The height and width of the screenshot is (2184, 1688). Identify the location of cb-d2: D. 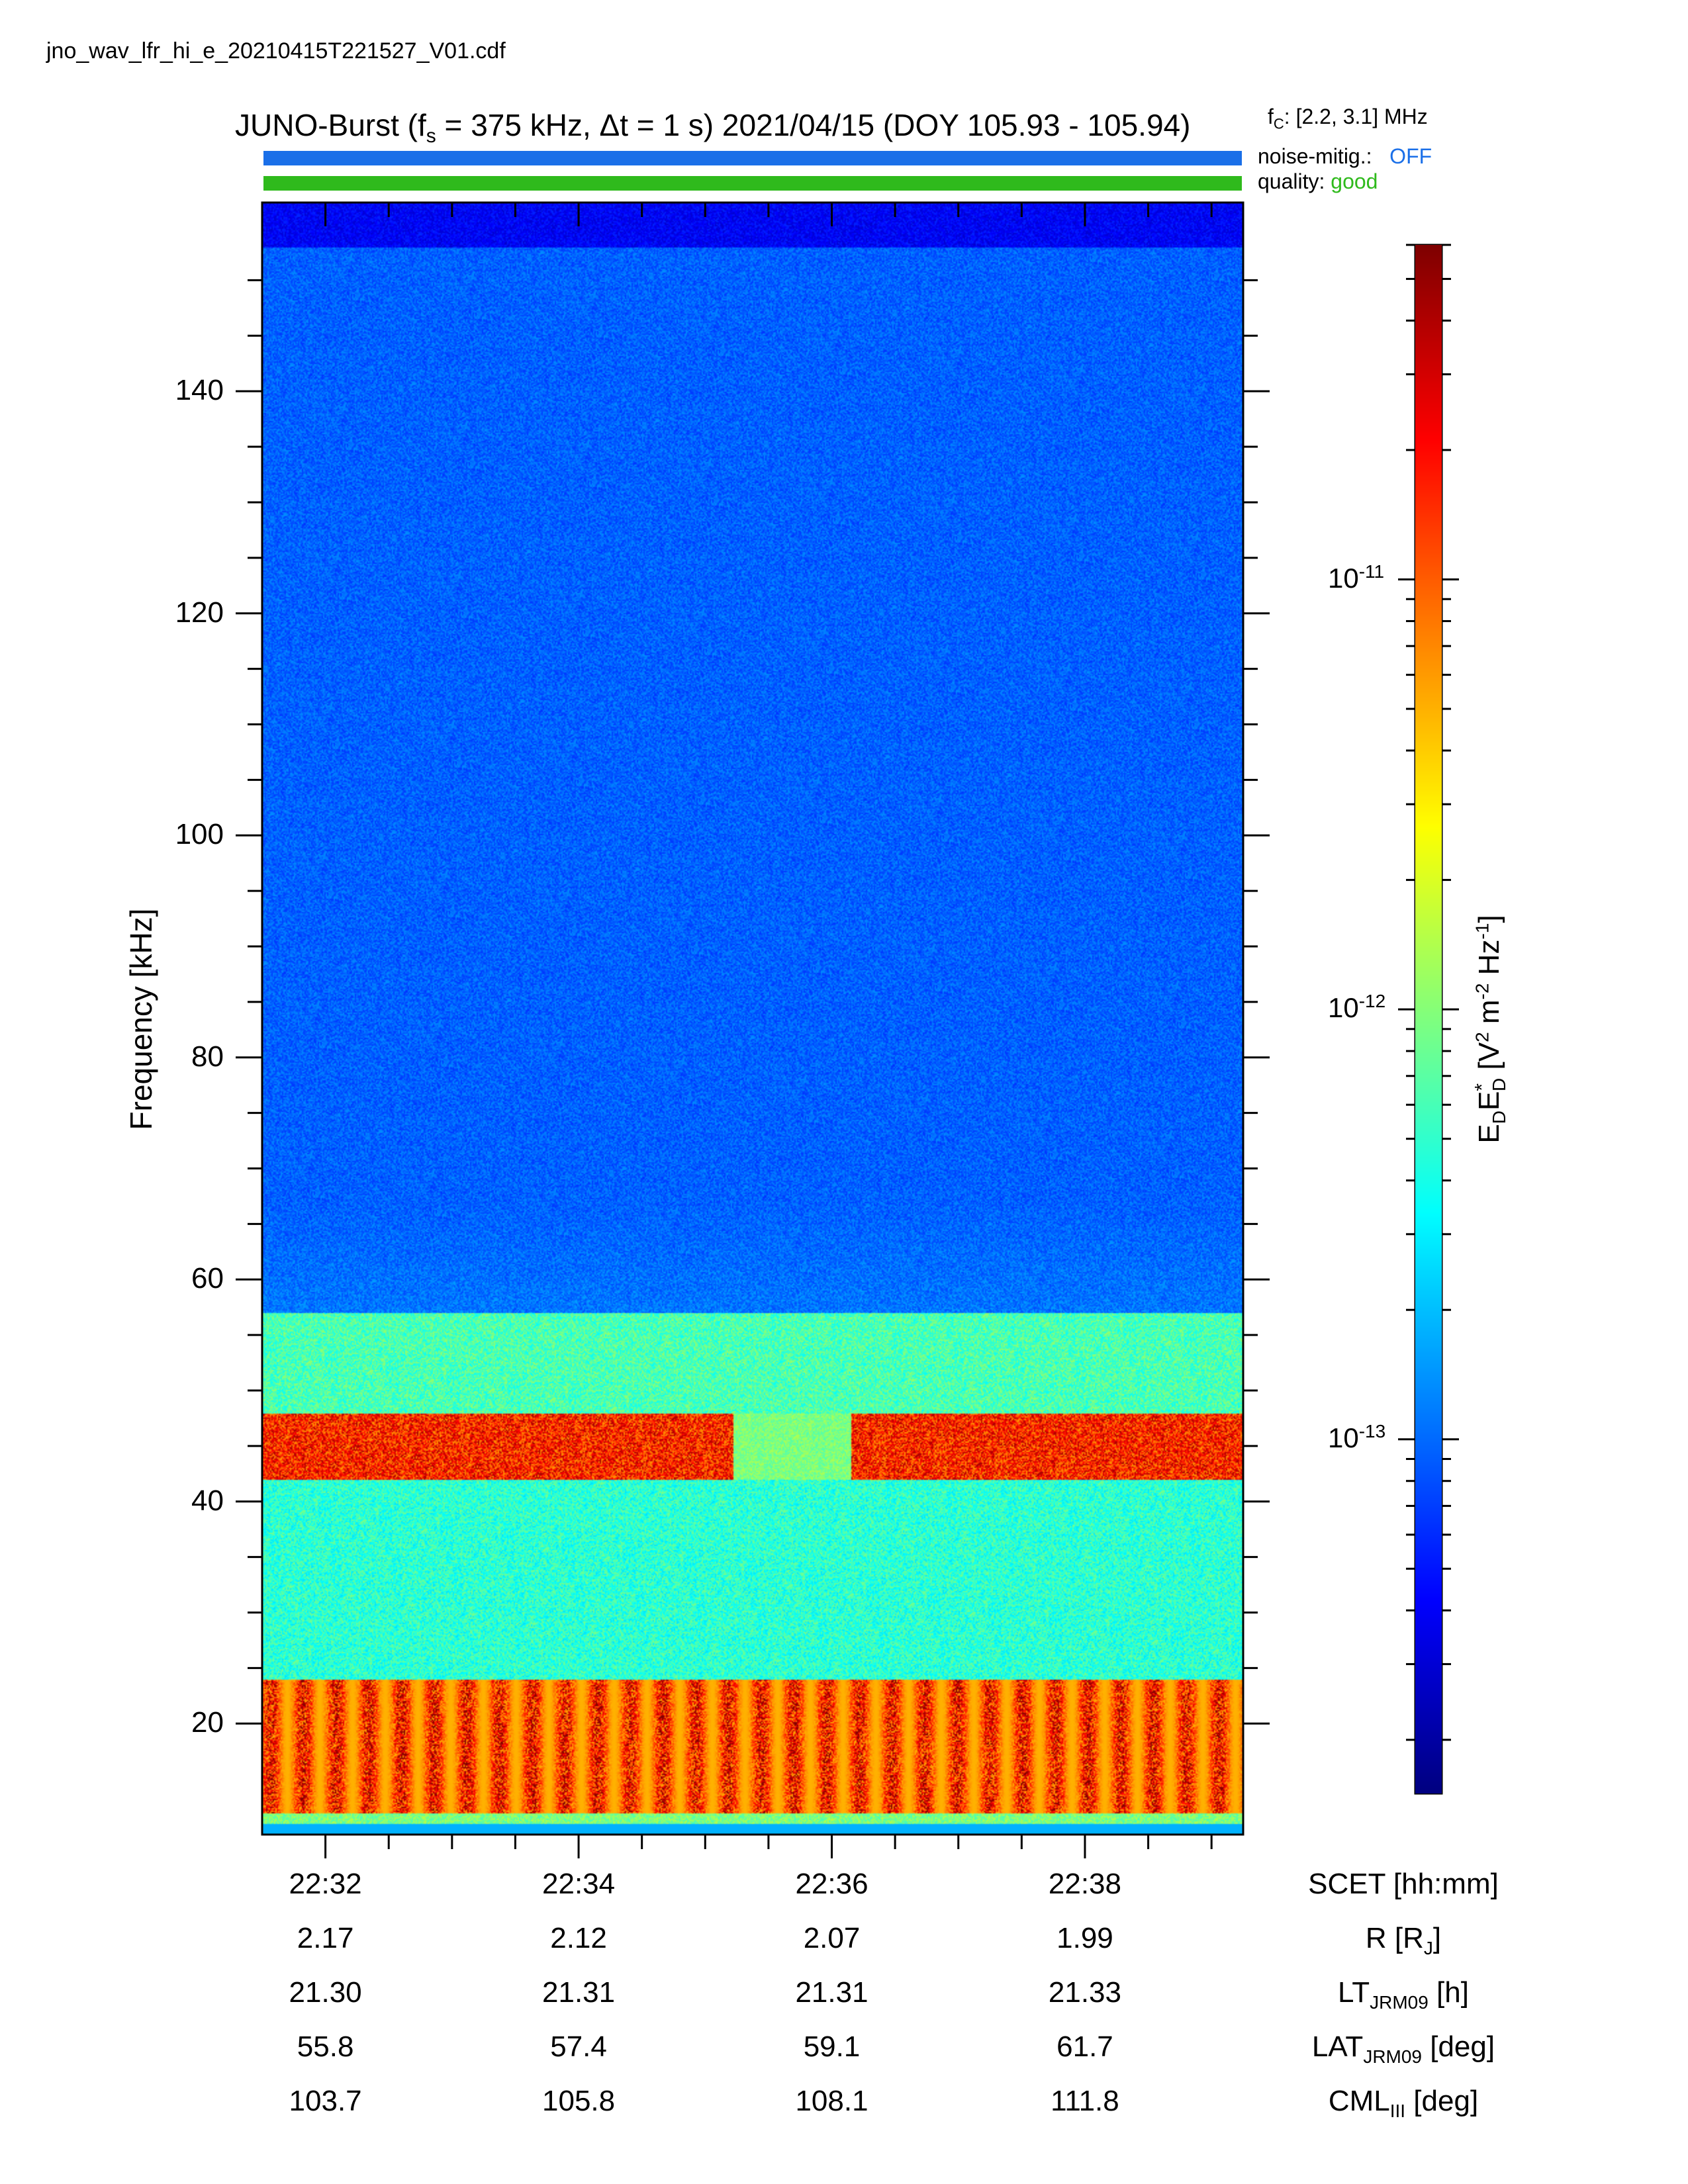
(1498, 1084).